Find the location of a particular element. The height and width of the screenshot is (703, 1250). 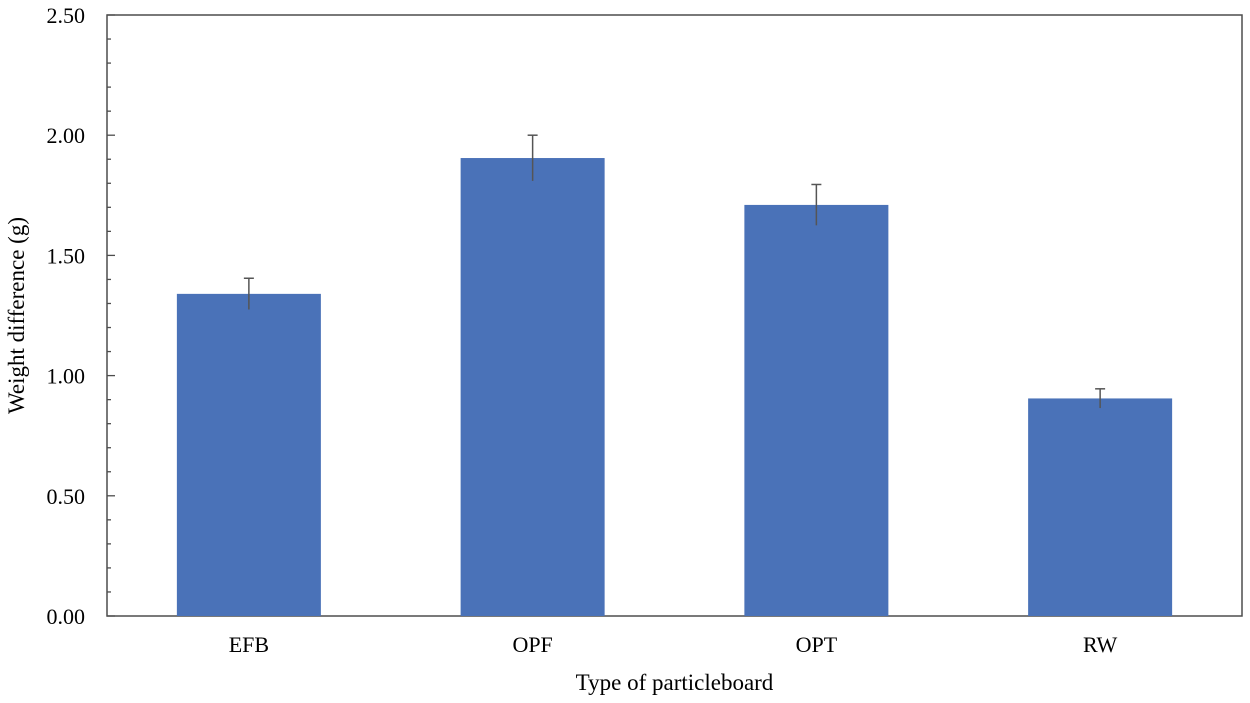

y-tick-label: 0.00 is located at coordinates (66, 616).